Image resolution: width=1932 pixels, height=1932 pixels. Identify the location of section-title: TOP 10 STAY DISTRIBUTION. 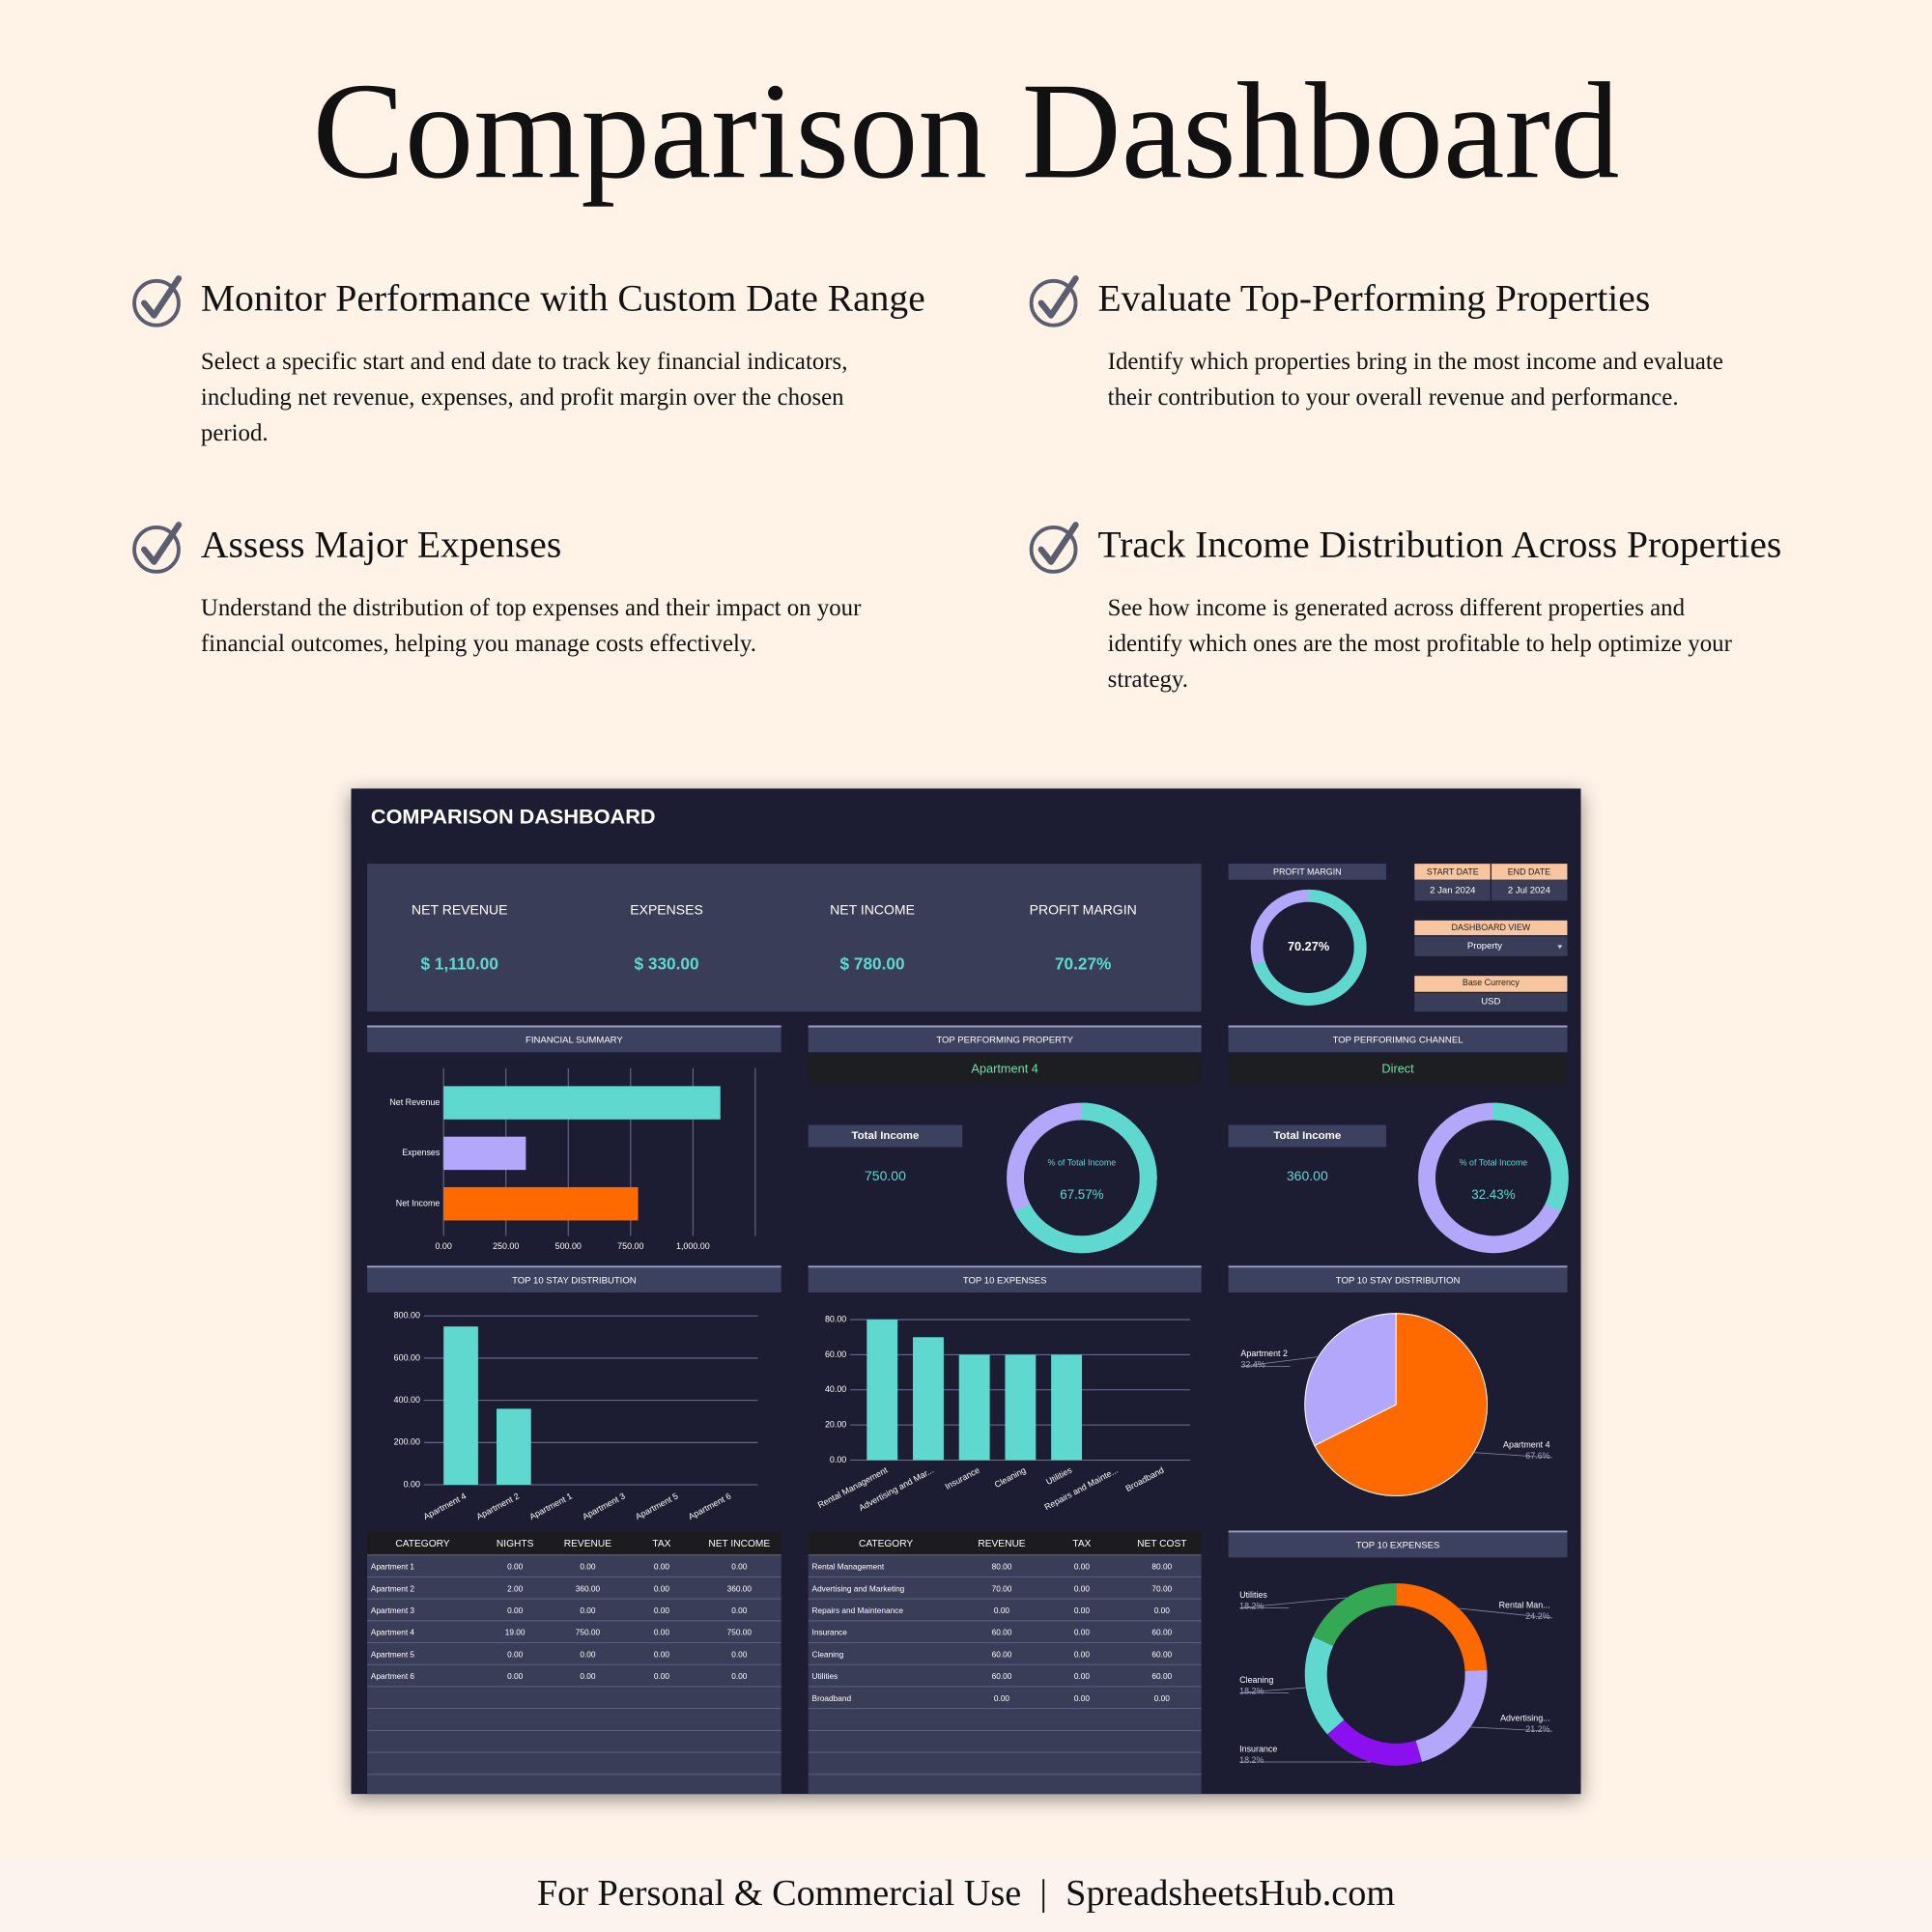
(1398, 1280).